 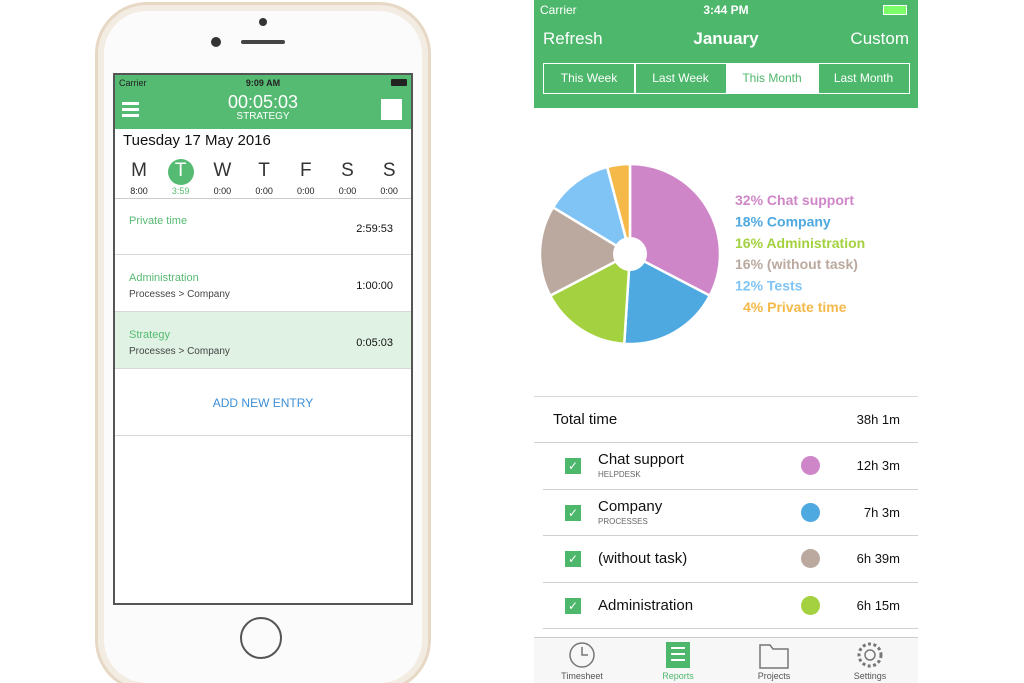 What do you see at coordinates (582, 676) in the screenshot?
I see `tab-label: Timesheet` at bounding box center [582, 676].